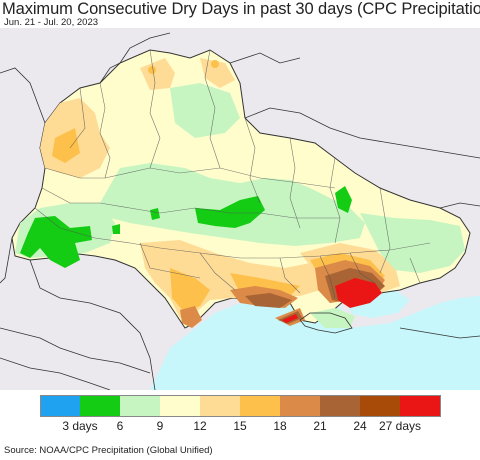 This screenshot has width=480, height=460. I want to click on zone-15-northeast, so click(217, 73).